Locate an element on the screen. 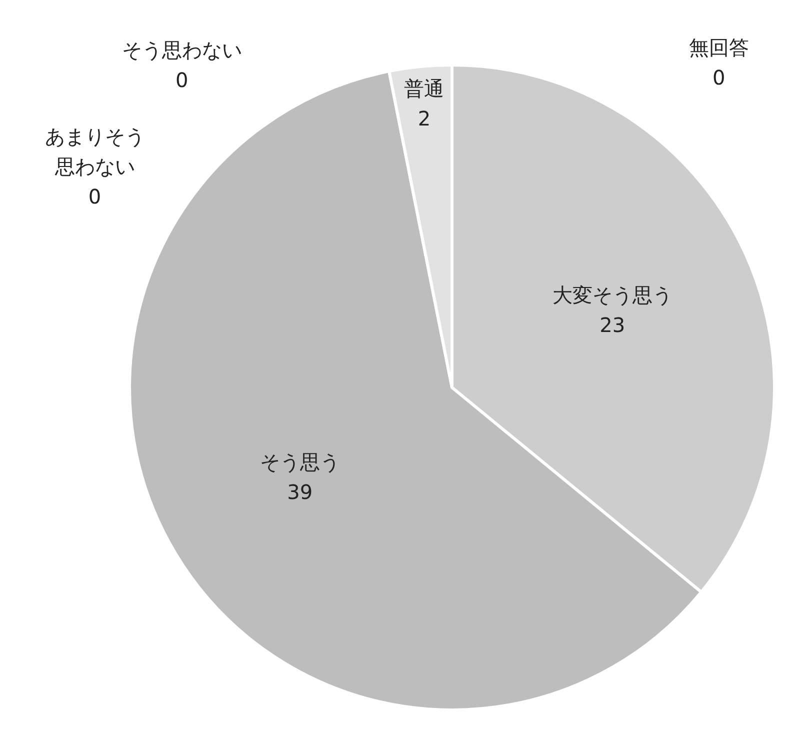 The image size is (804, 745). category-label: 無回答 is located at coordinates (718, 47).